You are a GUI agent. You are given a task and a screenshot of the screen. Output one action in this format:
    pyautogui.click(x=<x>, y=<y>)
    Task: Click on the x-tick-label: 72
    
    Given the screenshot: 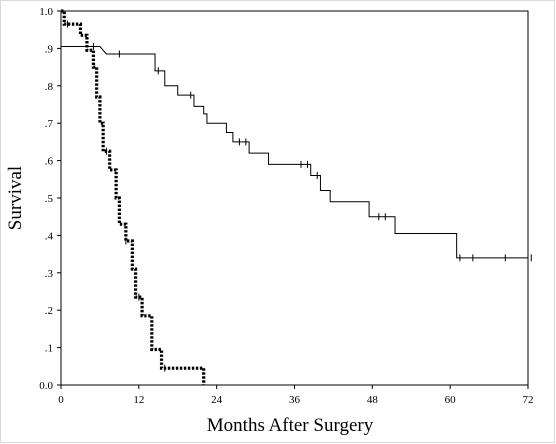 What is the action you would take?
    pyautogui.click(x=528, y=400)
    